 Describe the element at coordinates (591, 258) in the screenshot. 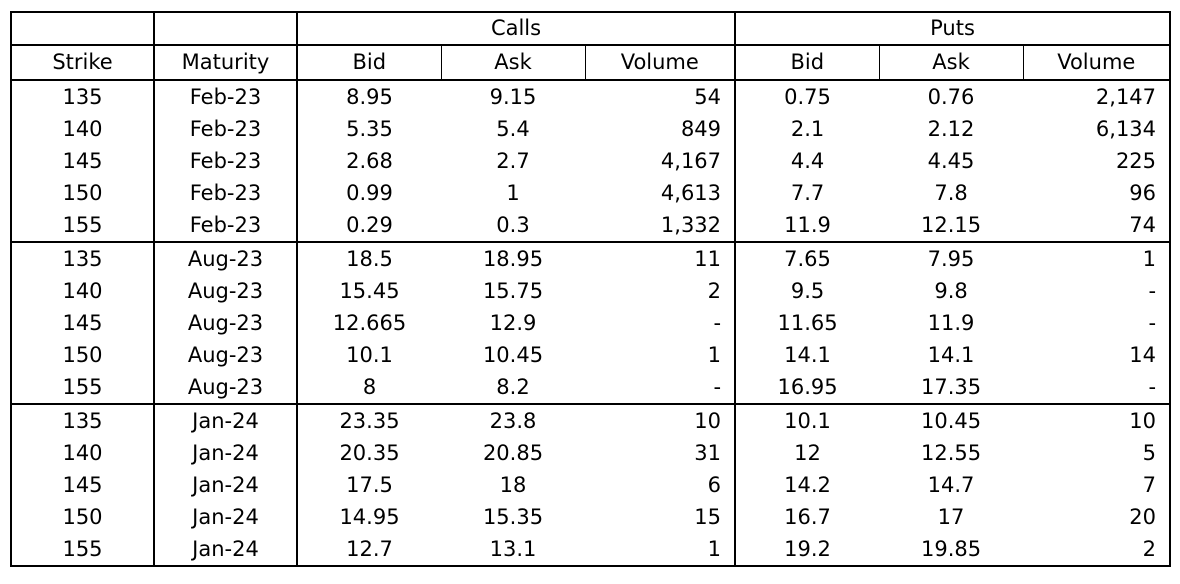

I see `table-row: 135 Aug-23 18.5 18.95 11 7.65 7.95 1` at that location.